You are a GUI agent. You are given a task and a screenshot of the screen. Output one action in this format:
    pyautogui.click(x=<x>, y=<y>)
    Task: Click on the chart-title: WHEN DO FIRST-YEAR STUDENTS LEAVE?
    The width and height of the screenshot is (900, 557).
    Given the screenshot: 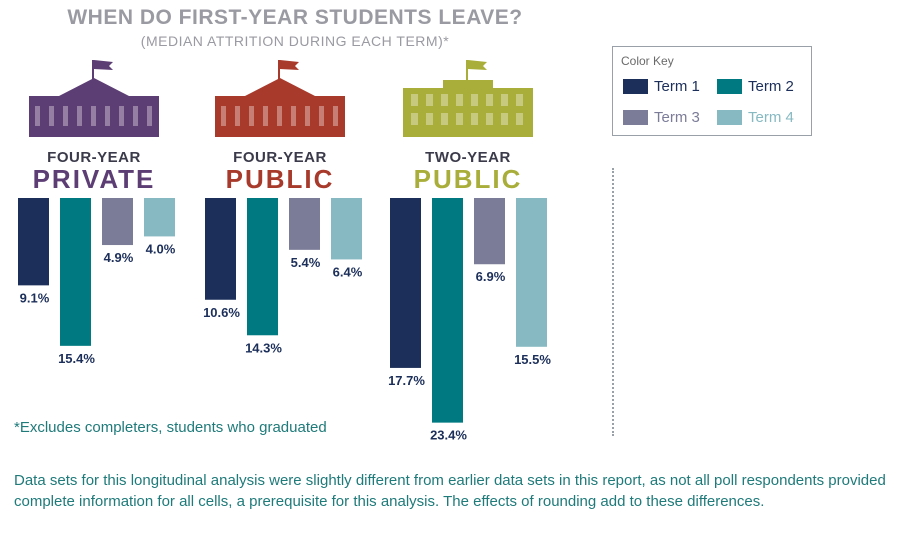 What is the action you would take?
    pyautogui.click(x=295, y=17)
    